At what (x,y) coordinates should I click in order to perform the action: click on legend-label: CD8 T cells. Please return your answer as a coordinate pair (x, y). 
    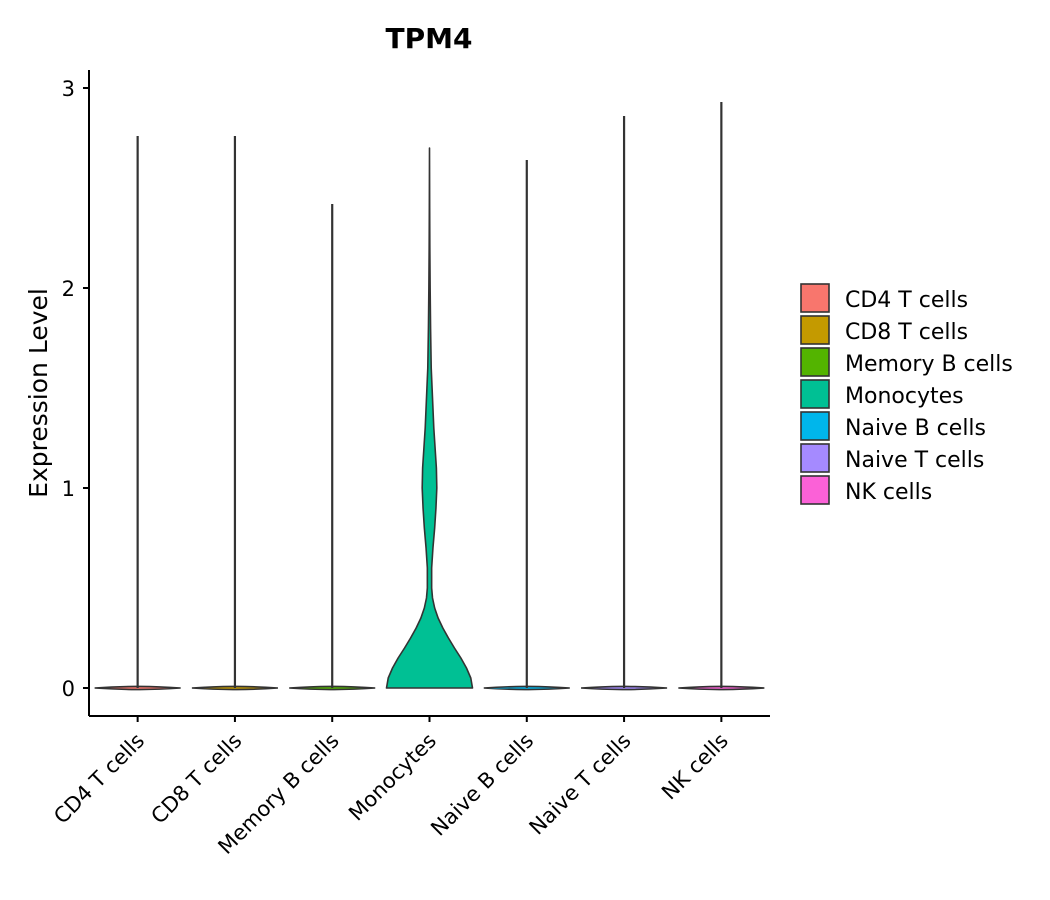
    Looking at the image, I should click on (906, 332).